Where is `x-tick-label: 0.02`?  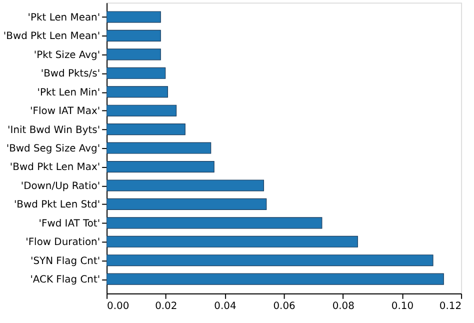
x-tick-label: 0.02 is located at coordinates (166, 306).